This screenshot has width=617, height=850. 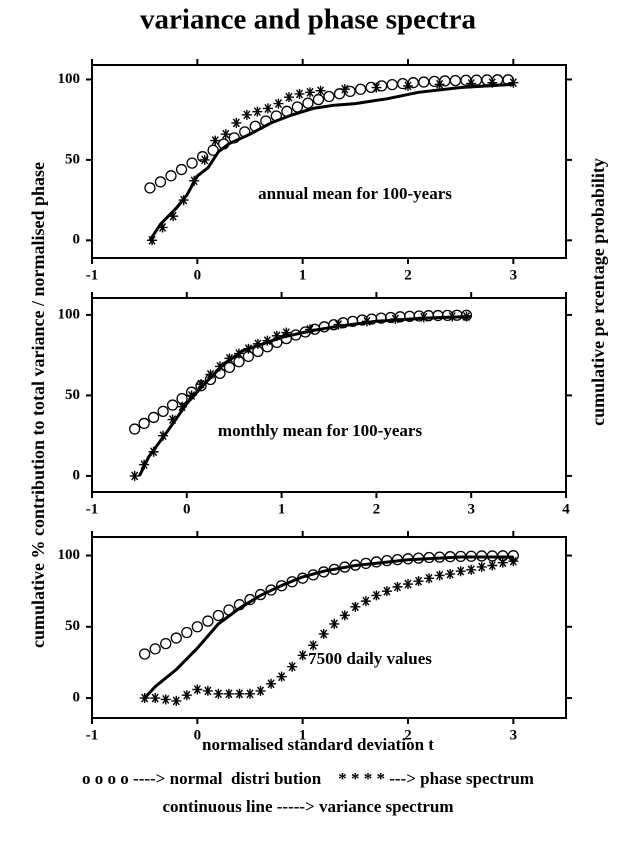 I want to click on chart-title: variance and phase spectra, so click(x=308, y=20).